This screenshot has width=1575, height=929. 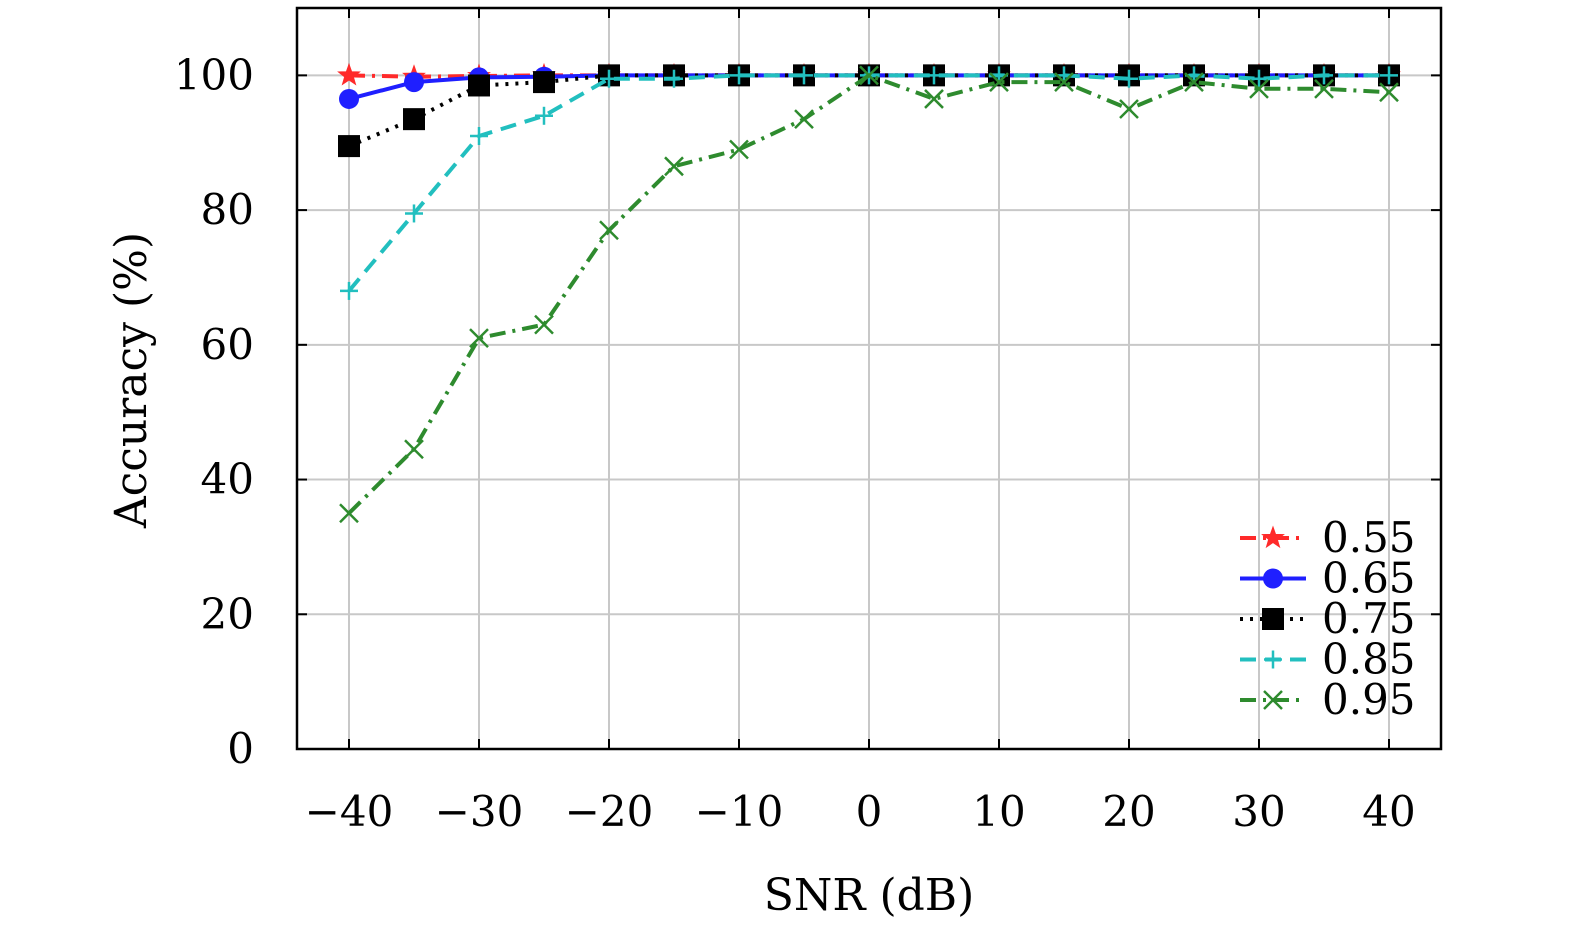 What do you see at coordinates (349, 811) in the screenshot?
I see `x-tick-label: −40` at bounding box center [349, 811].